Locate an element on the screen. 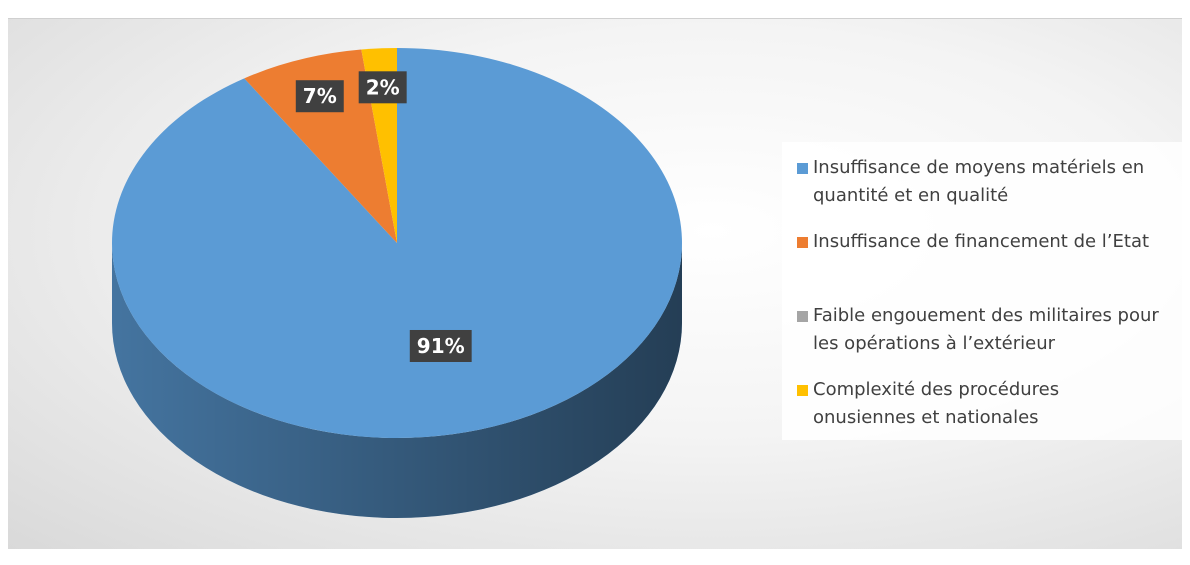  legend-item: Insuffisance de financement de l’Etat is located at coordinates (982, 242).